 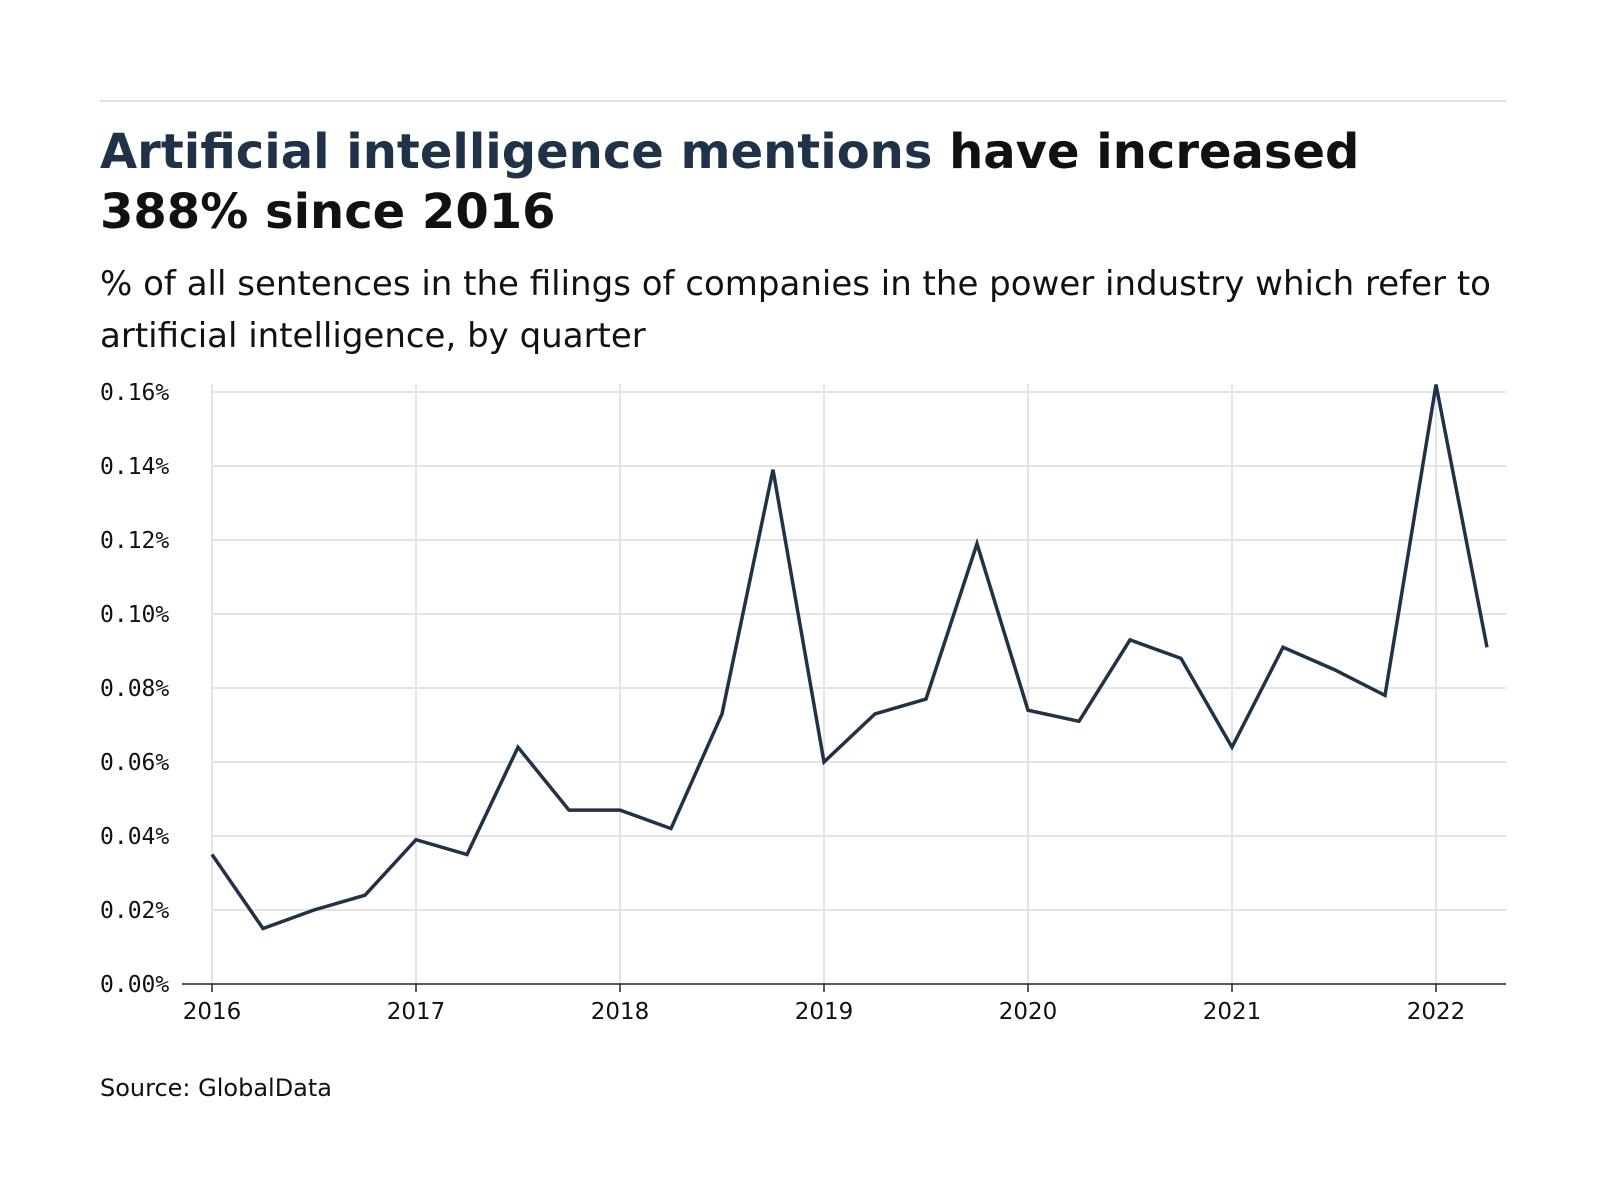 I want to click on y-tick-label: 0.16%, so click(x=134, y=393).